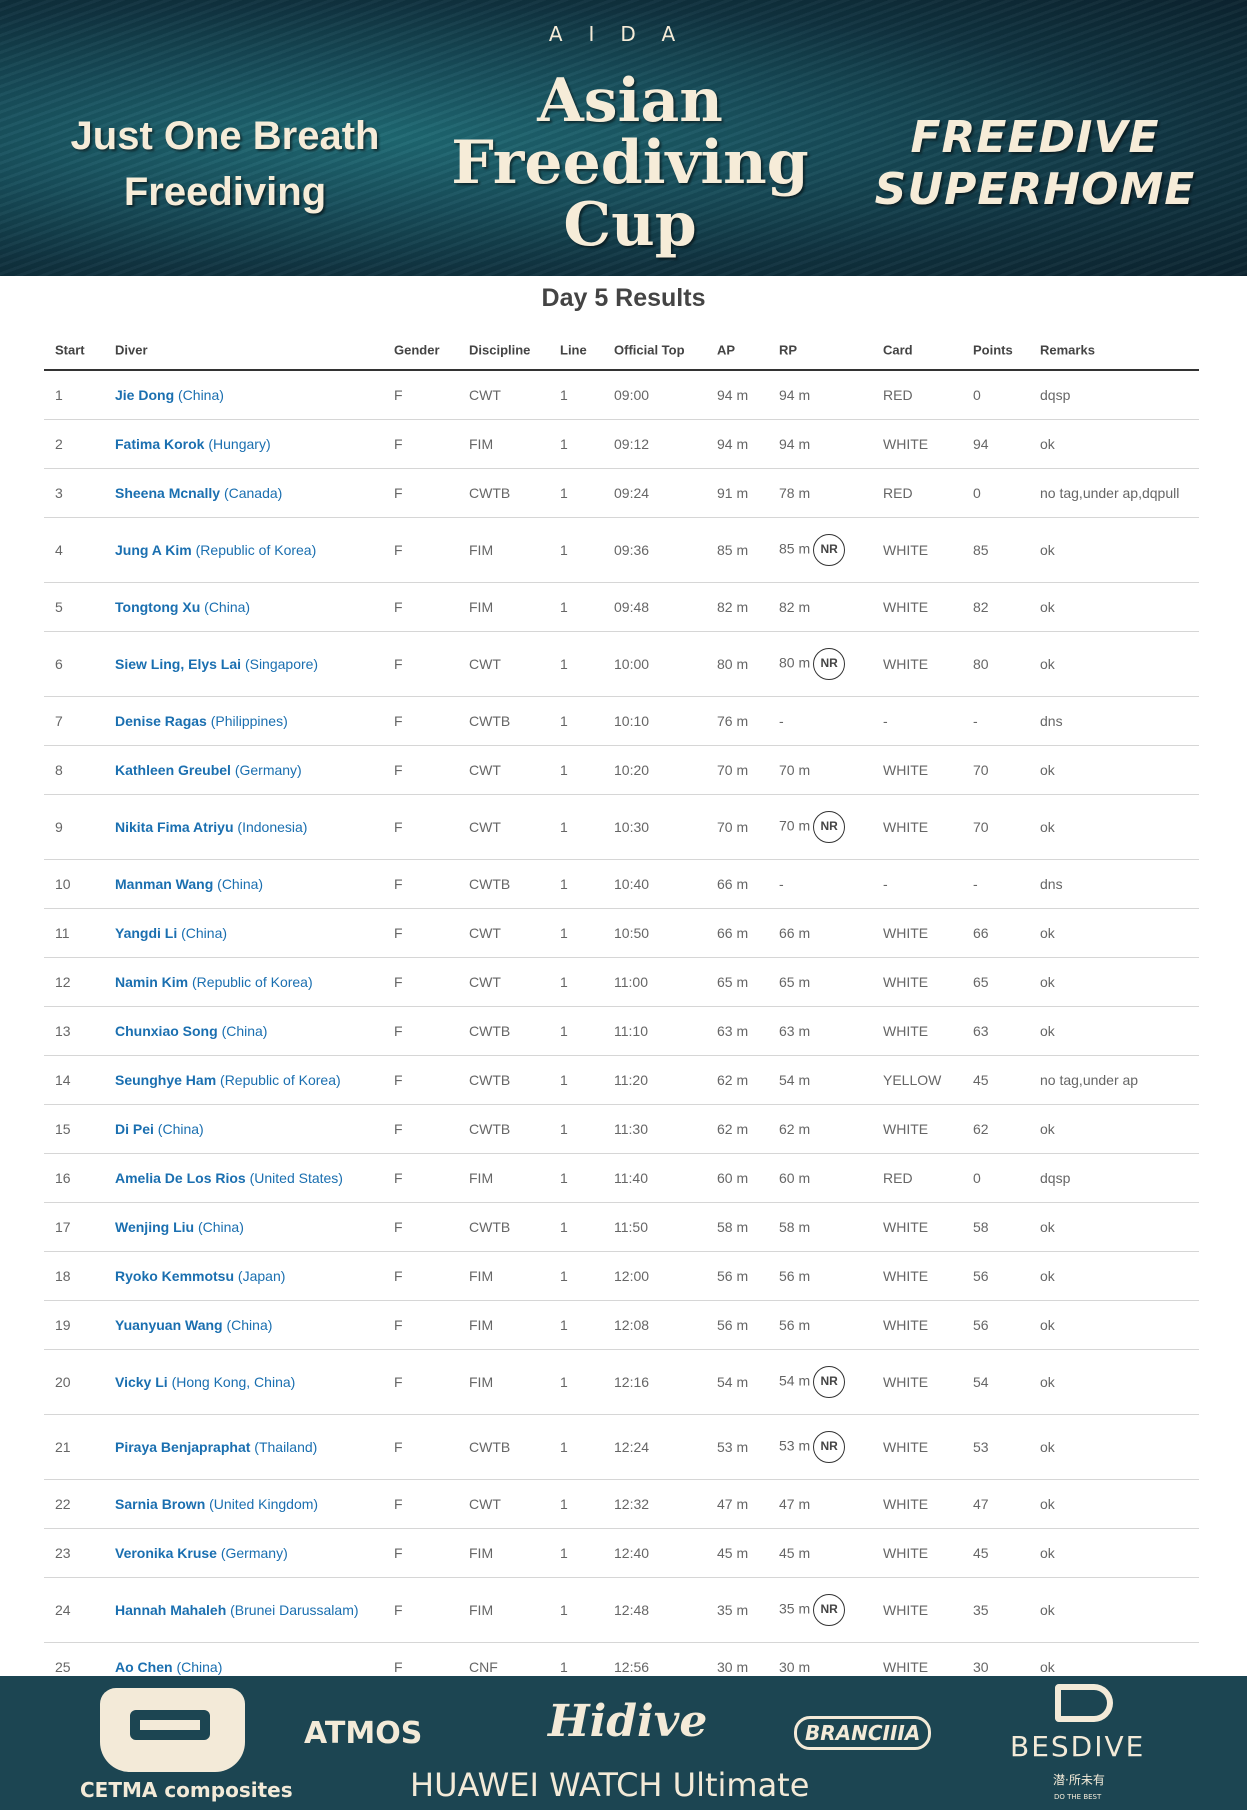  I want to click on remarks-cell: dns, so click(1051, 884).